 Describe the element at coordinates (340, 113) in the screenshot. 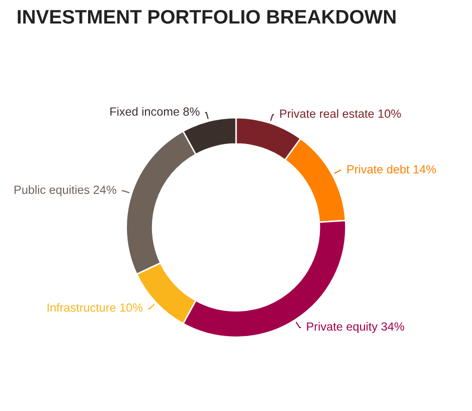

I see `slice-label: Private real estate 10%` at that location.